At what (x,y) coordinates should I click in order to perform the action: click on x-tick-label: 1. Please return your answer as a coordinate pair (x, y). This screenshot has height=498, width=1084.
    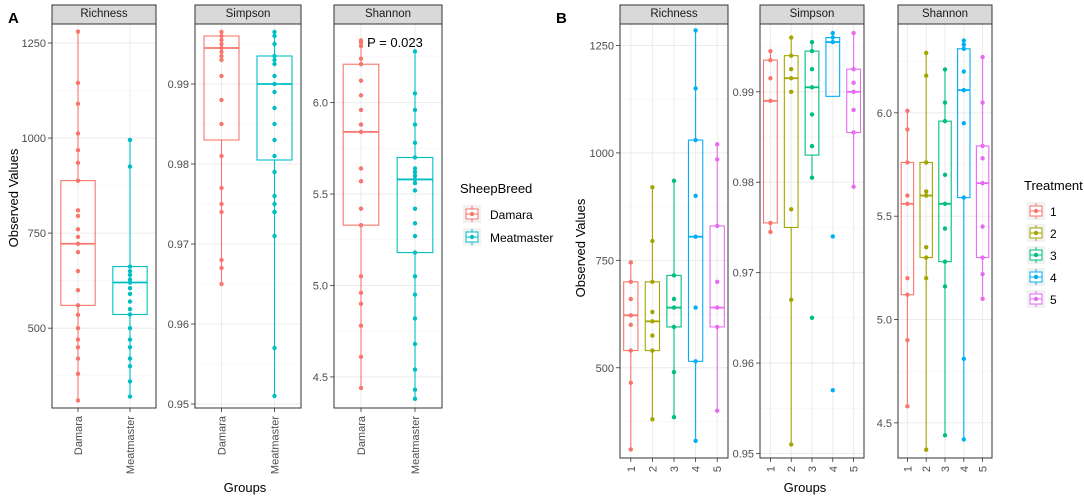
    Looking at the image, I should click on (771, 469).